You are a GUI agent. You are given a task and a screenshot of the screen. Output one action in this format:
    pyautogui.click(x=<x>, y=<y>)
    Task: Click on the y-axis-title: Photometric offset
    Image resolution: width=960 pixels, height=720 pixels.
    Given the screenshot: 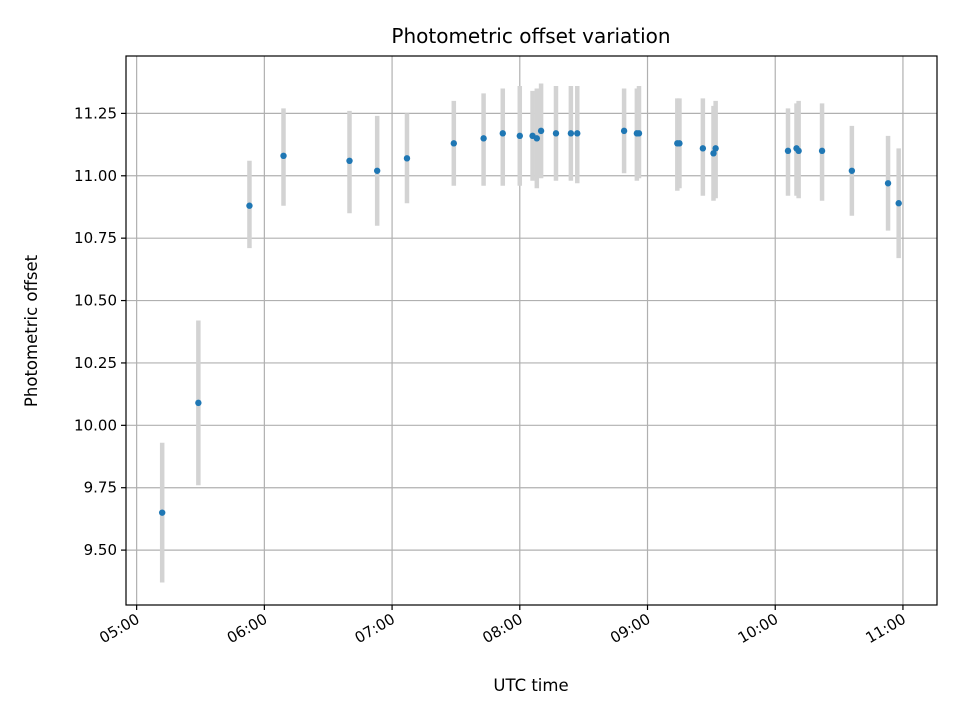 What is the action you would take?
    pyautogui.click(x=31, y=330)
    